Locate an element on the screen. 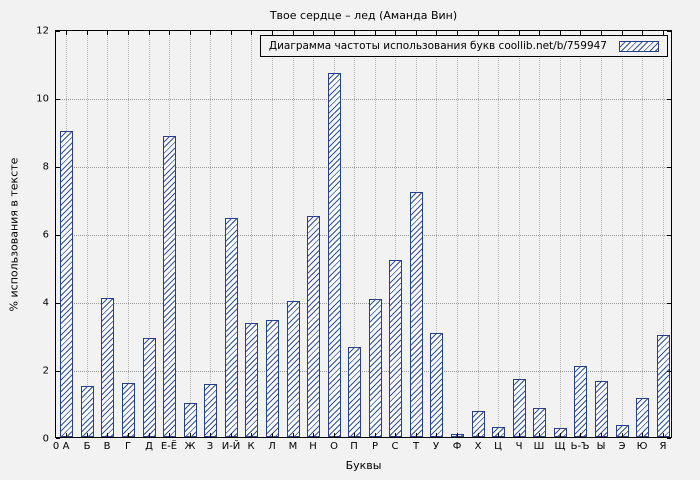 Image resolution: width=700 pixels, height=480 pixels. bar-Д is located at coordinates (149, 387).